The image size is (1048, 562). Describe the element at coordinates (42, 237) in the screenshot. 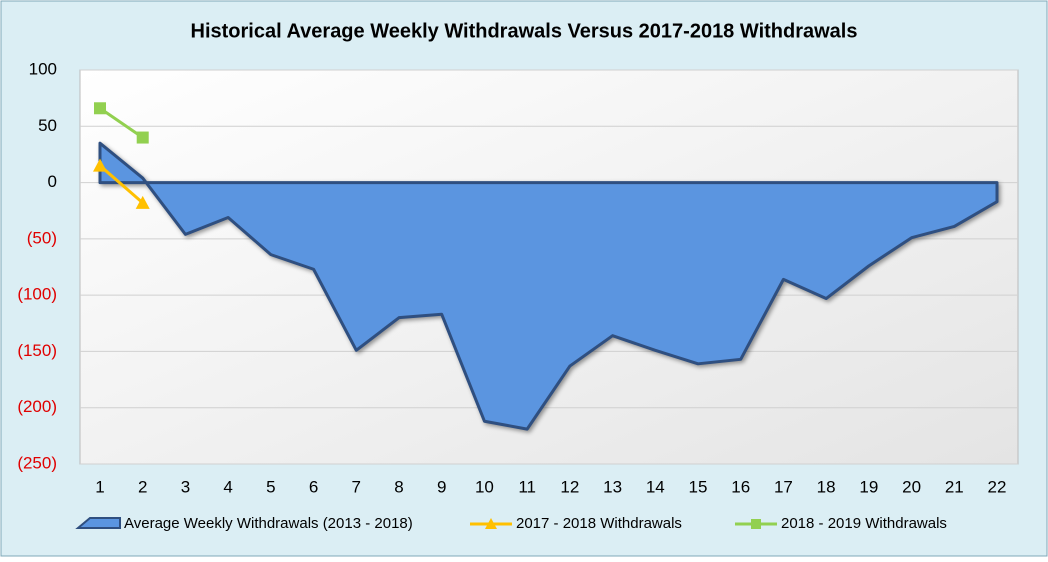

I see `y-tick-label: (50)` at that location.